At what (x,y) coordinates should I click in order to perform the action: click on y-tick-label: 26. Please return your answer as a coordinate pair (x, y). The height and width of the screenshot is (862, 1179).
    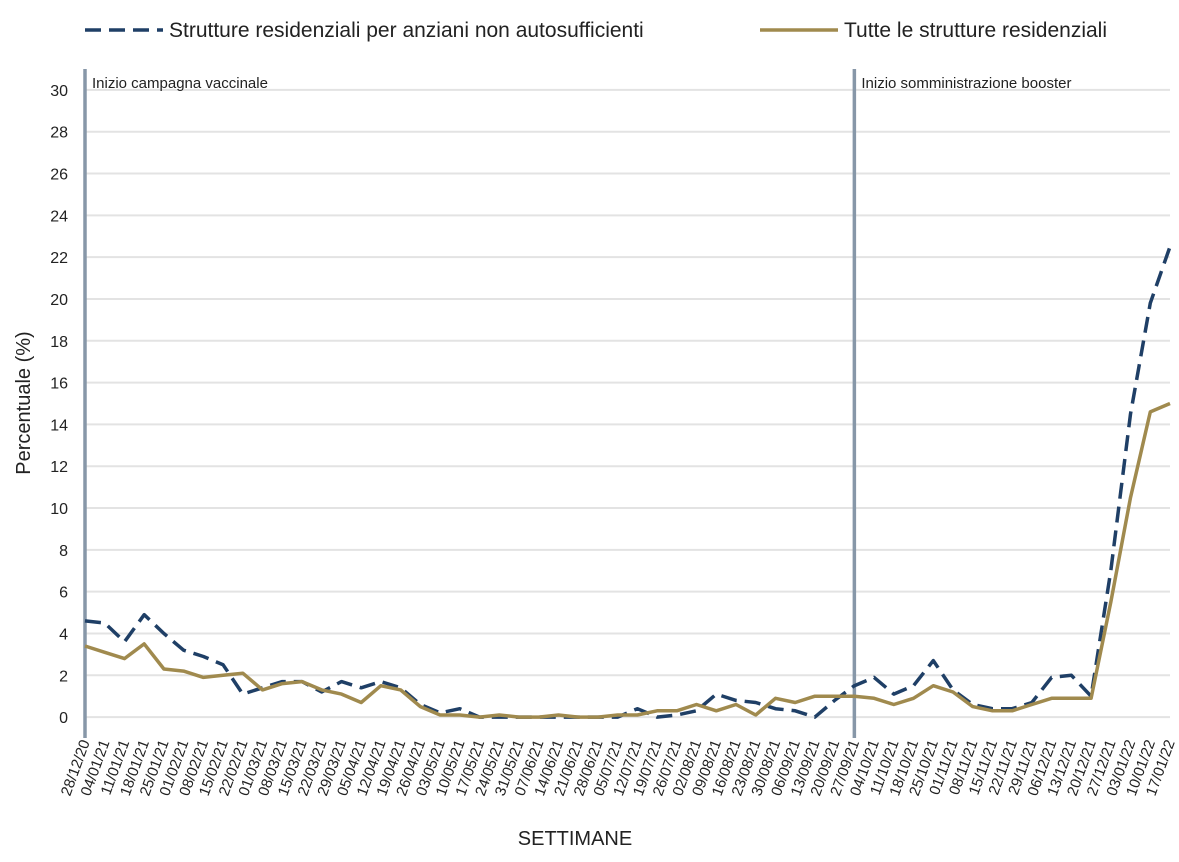
    Looking at the image, I should click on (59, 175).